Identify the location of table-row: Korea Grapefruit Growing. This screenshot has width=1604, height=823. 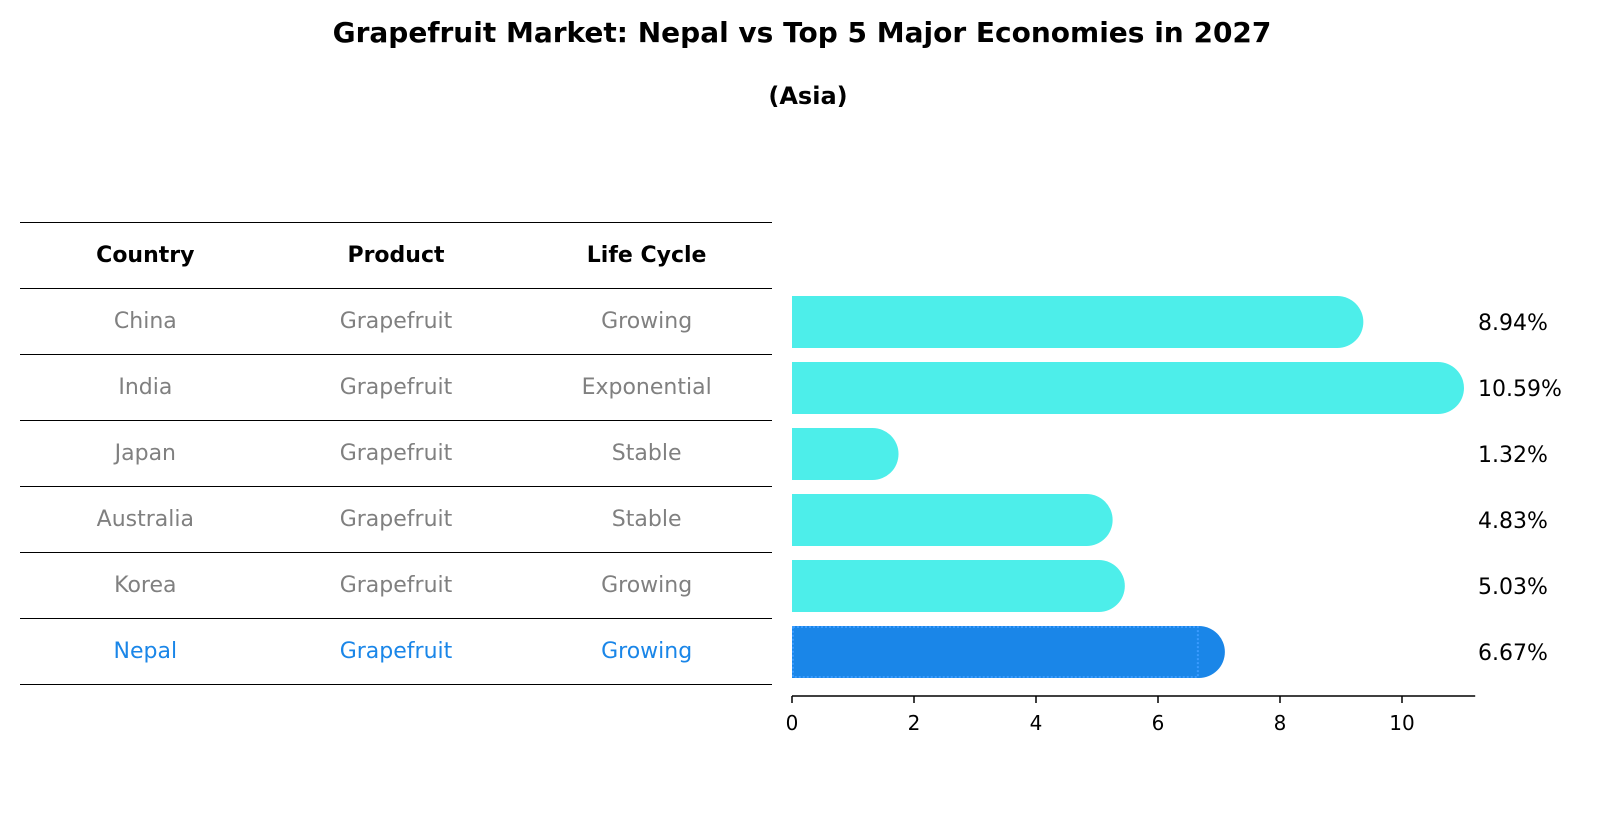
(396, 585).